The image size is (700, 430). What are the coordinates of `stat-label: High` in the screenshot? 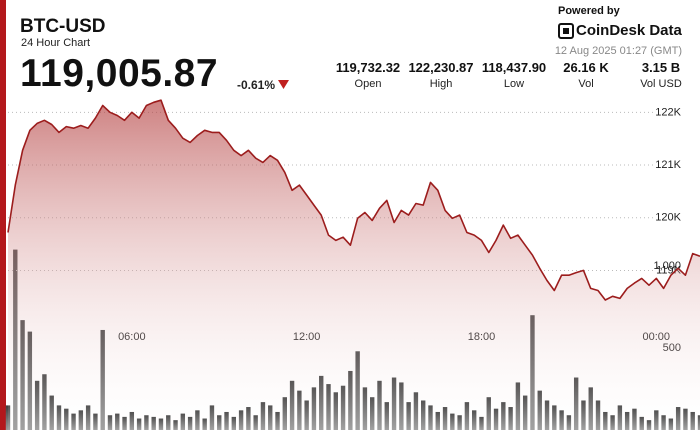 It's located at (441, 84).